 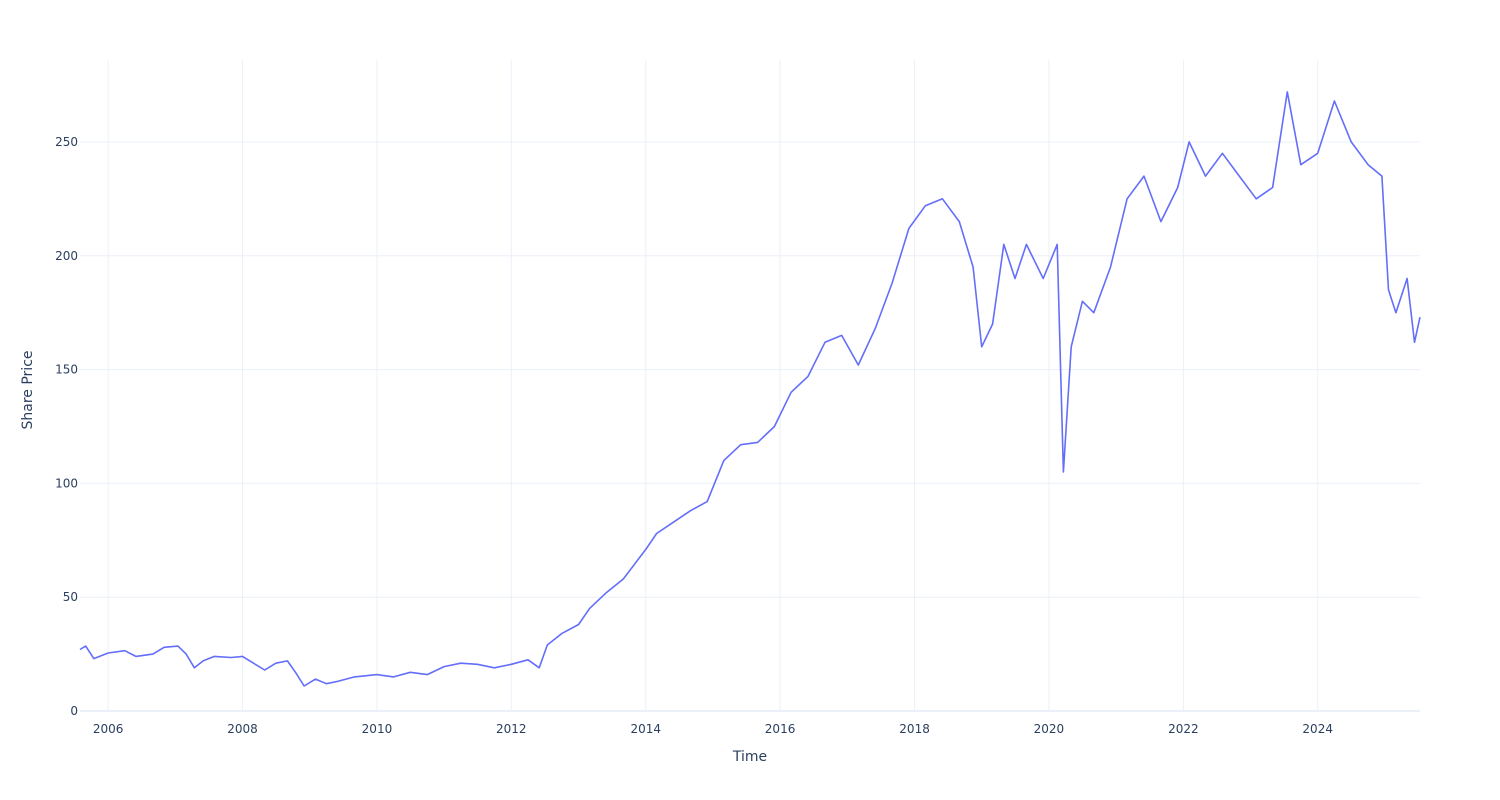 What do you see at coordinates (377, 729) in the screenshot?
I see `x-tick-label: 2010` at bounding box center [377, 729].